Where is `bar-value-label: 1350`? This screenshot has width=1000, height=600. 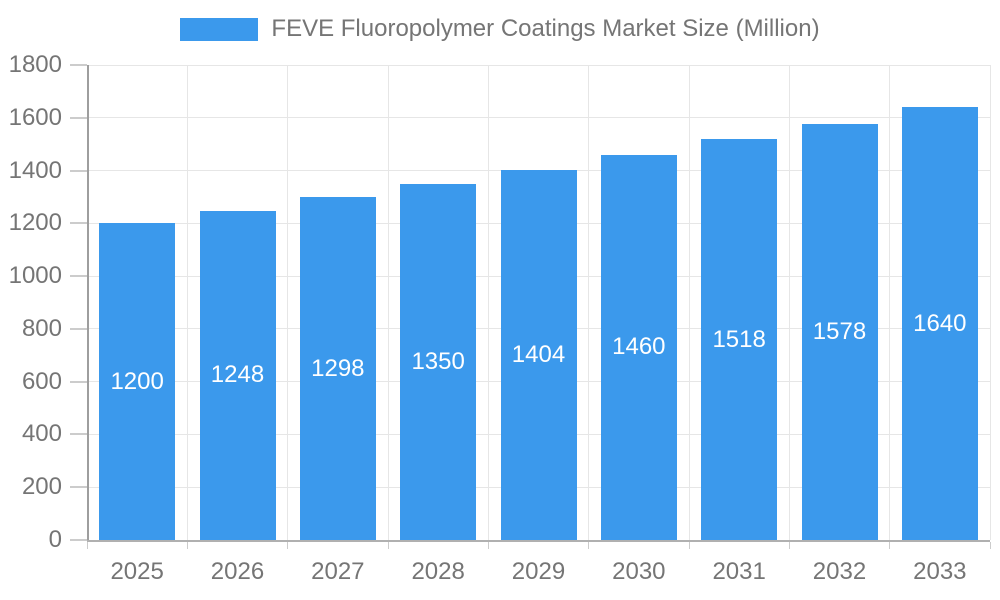
bar-value-label: 1350 is located at coordinates (438, 361).